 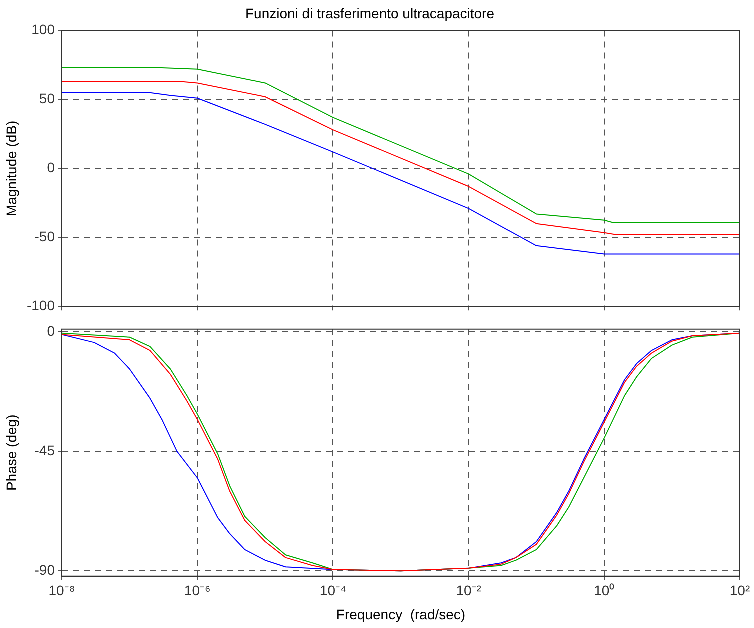 I want to click on chart-title: Funzioni di trasferimento ultracapacitore, so click(x=370, y=13).